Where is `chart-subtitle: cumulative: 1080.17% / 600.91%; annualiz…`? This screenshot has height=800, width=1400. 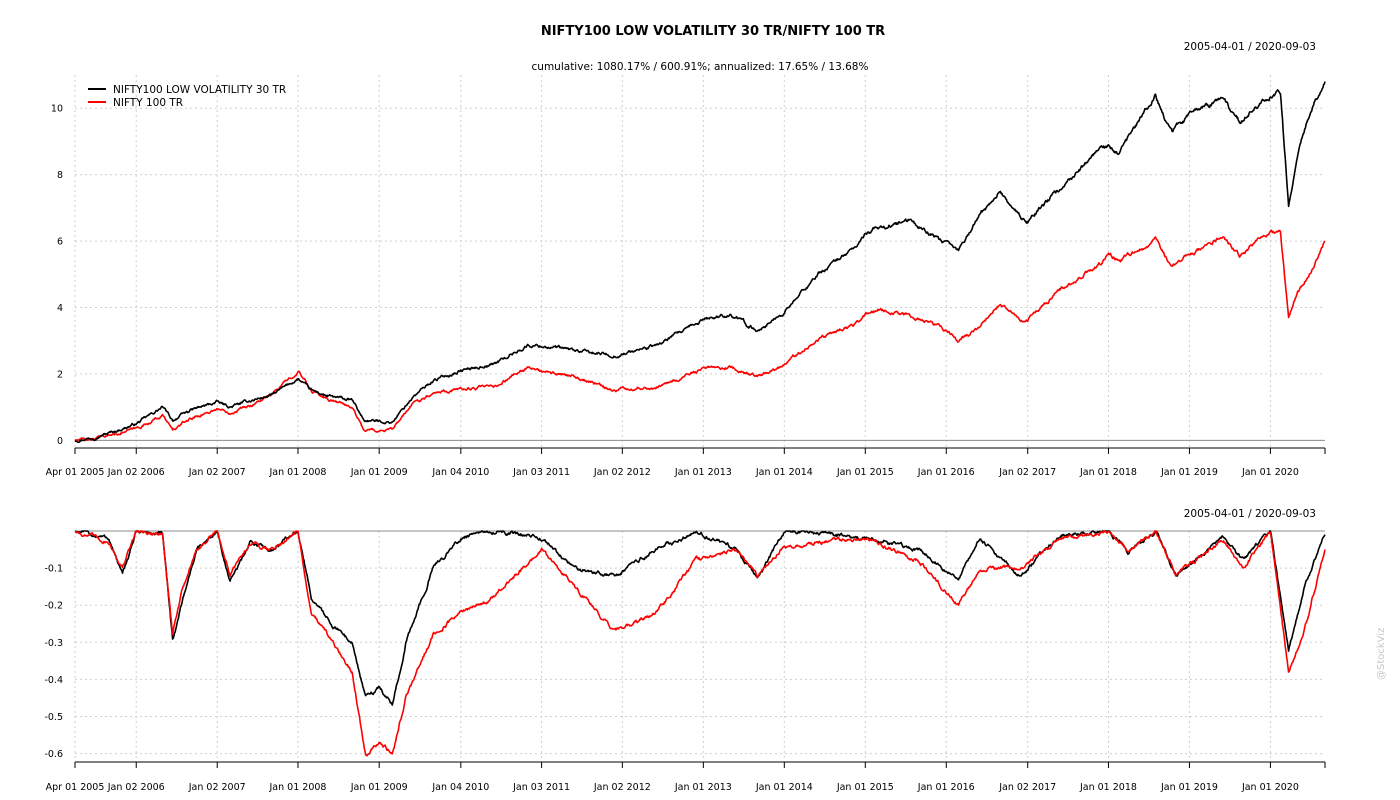
chart-subtitle: cumulative: 1080.17% / 600.91%; annualiz… is located at coordinates (700, 67).